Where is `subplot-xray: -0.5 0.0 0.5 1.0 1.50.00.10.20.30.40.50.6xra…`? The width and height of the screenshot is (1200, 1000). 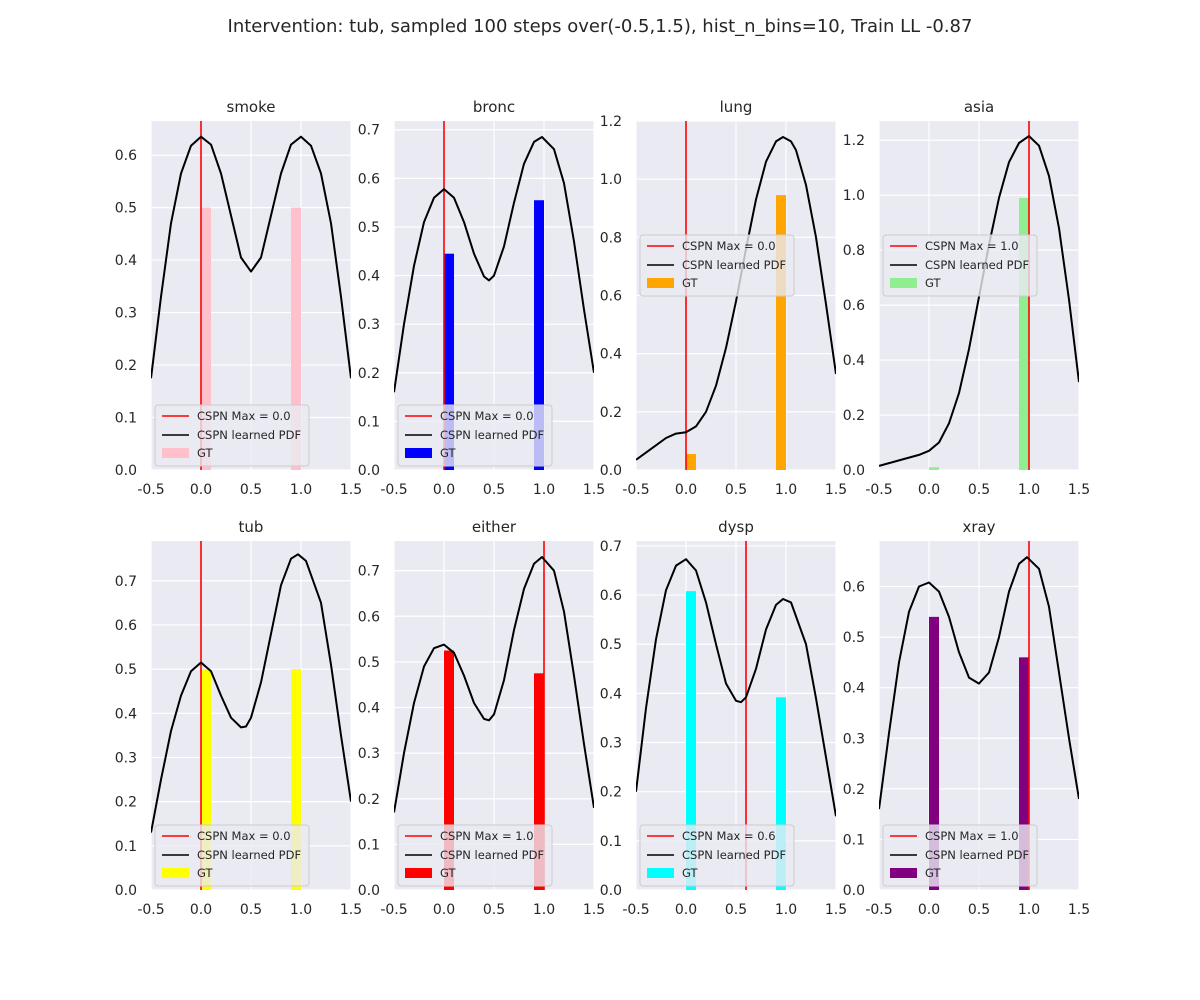
subplot-xray: -0.5 0.0 0.5 1.0 1.50.00.10.20.30.40.50.6xra… is located at coordinates (966, 718).